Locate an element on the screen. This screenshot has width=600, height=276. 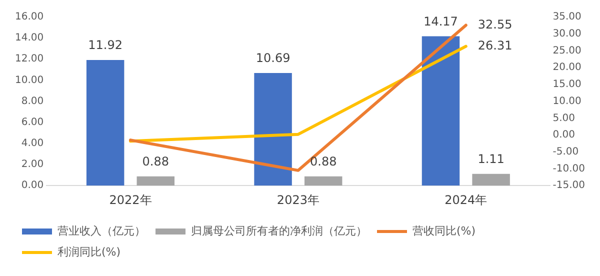
y2-tick-label: 25.00 is located at coordinates (567, 50).